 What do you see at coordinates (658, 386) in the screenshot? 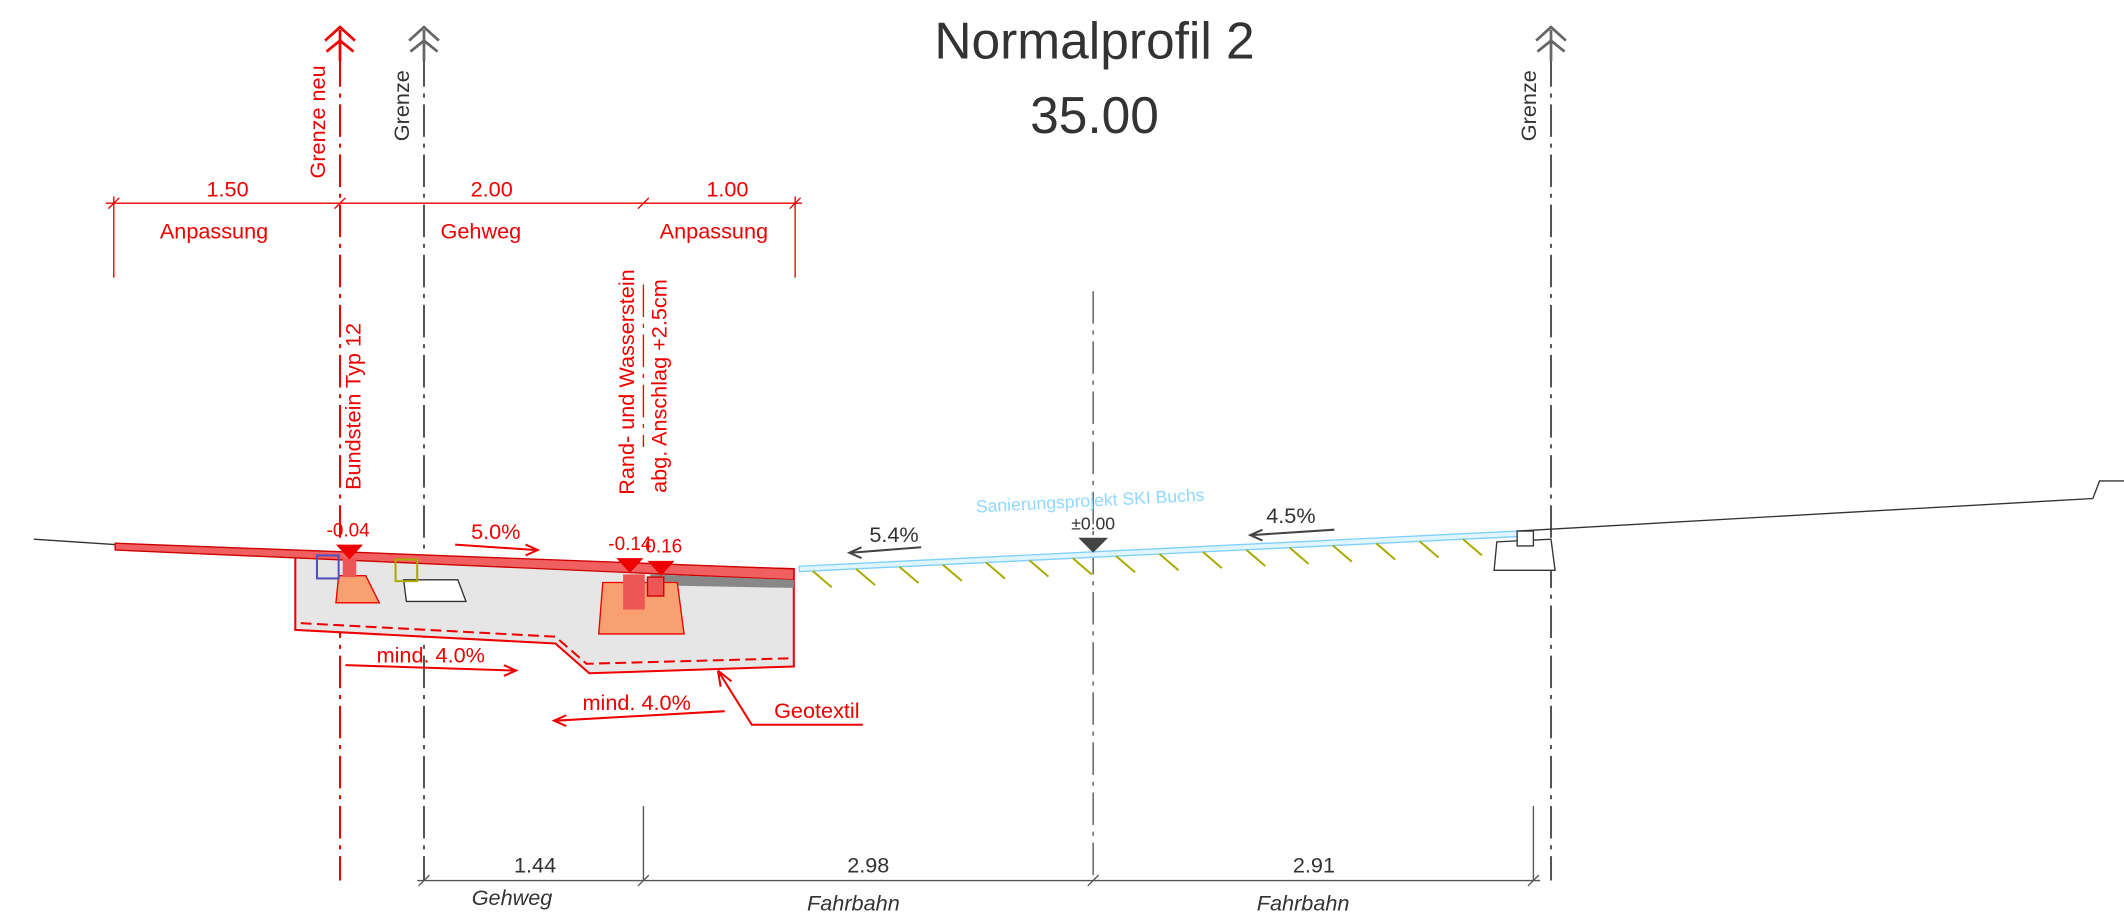
I see `annotation: abg. Anschlag +2.5cm` at bounding box center [658, 386].